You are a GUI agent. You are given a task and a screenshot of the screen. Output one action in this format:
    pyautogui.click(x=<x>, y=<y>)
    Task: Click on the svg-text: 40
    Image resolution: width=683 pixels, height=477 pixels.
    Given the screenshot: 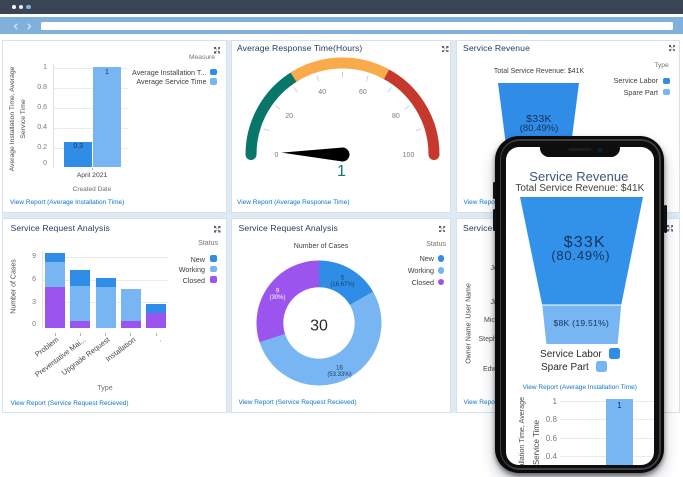 What is the action you would take?
    pyautogui.click(x=322, y=92)
    